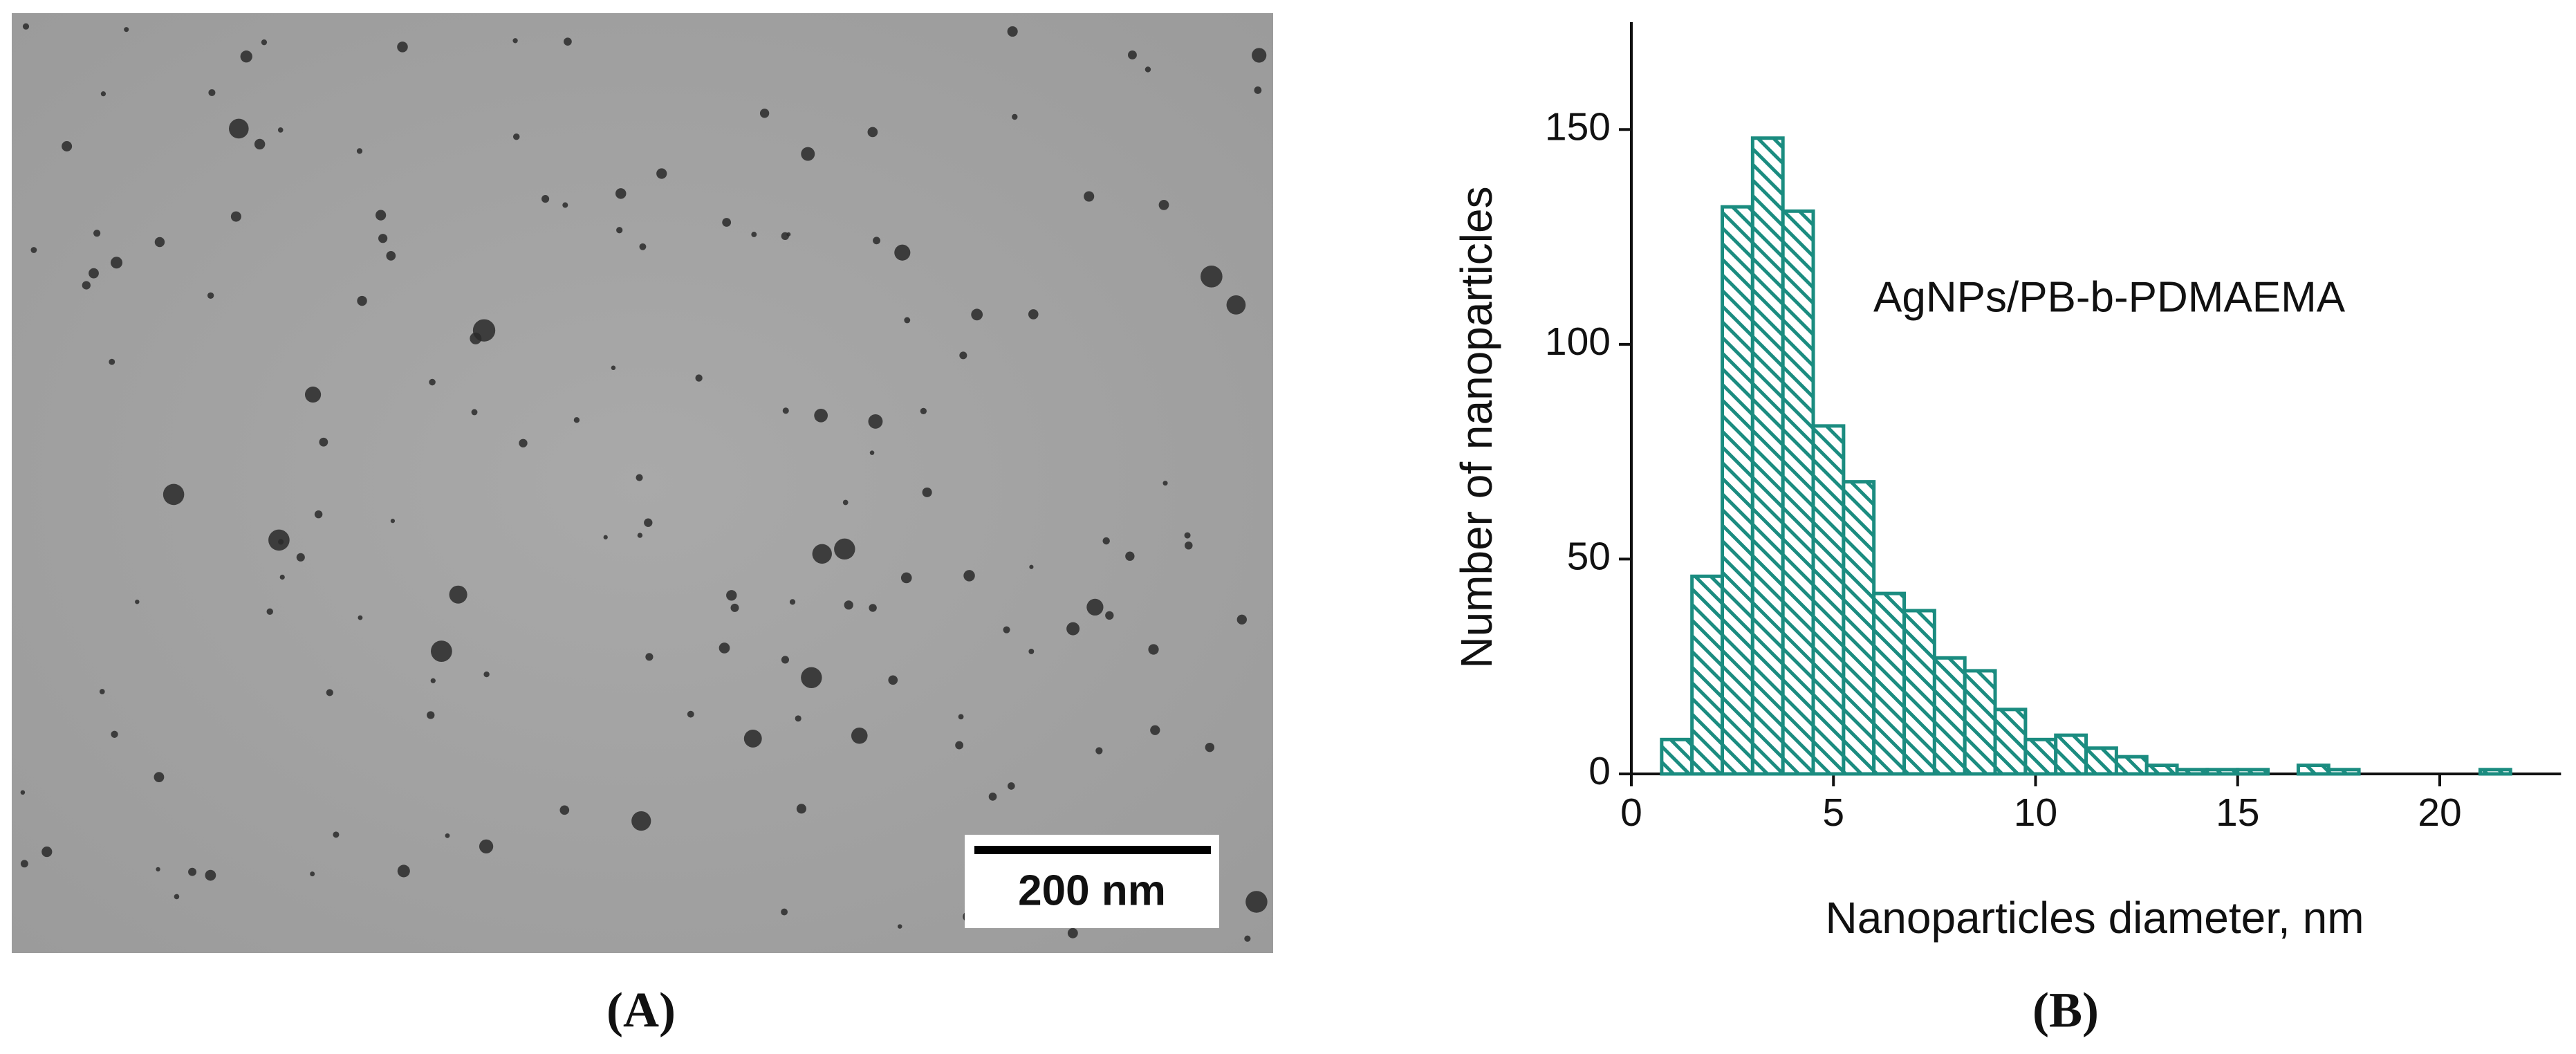  Describe the element at coordinates (641, 1010) in the screenshot. I see `panel-label: (A)` at that location.